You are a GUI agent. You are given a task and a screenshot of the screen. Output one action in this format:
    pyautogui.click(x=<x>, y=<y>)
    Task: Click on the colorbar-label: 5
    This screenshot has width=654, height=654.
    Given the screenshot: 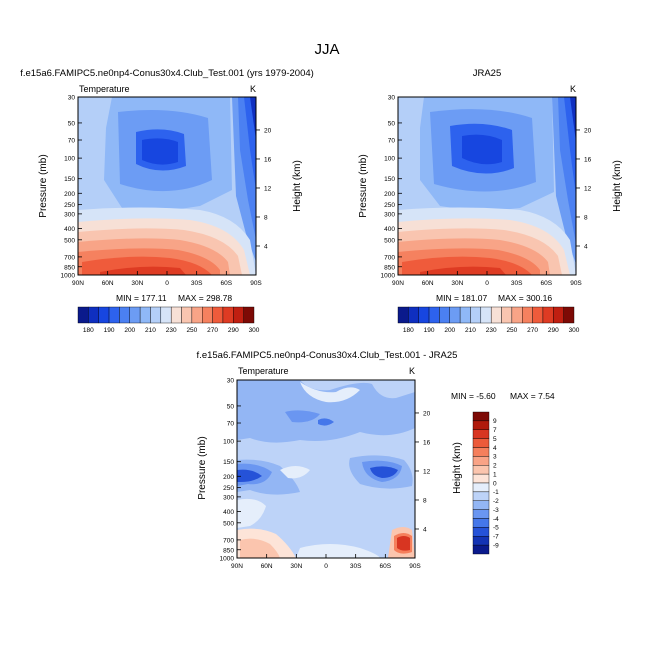 What is the action you would take?
    pyautogui.click(x=495, y=439)
    